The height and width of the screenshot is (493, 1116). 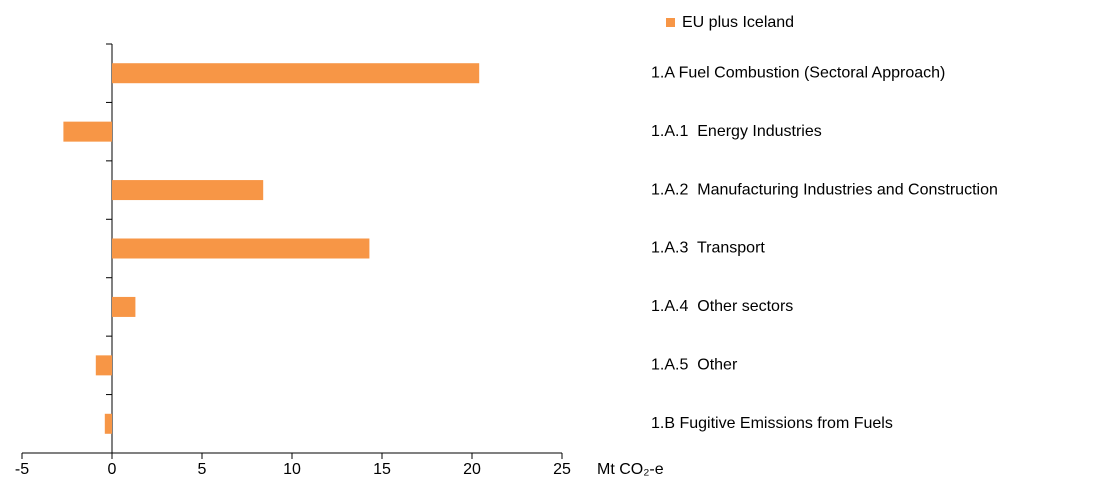 What do you see at coordinates (772, 423) in the screenshot?
I see `category-label: 1.B Fugitive Emissions from Fuels` at bounding box center [772, 423].